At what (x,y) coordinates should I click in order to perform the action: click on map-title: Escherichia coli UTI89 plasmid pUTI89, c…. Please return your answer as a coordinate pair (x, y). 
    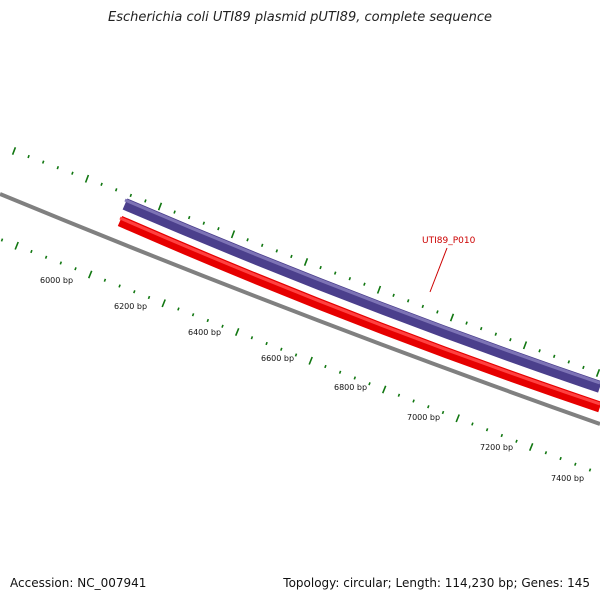
    Looking at the image, I should click on (300, 17).